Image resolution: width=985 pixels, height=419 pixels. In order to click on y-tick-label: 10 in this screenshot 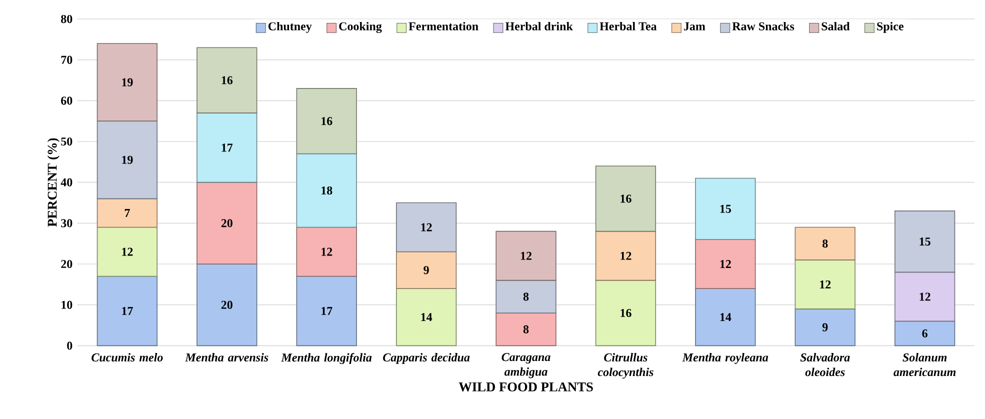, I will do `click(67, 304)`.